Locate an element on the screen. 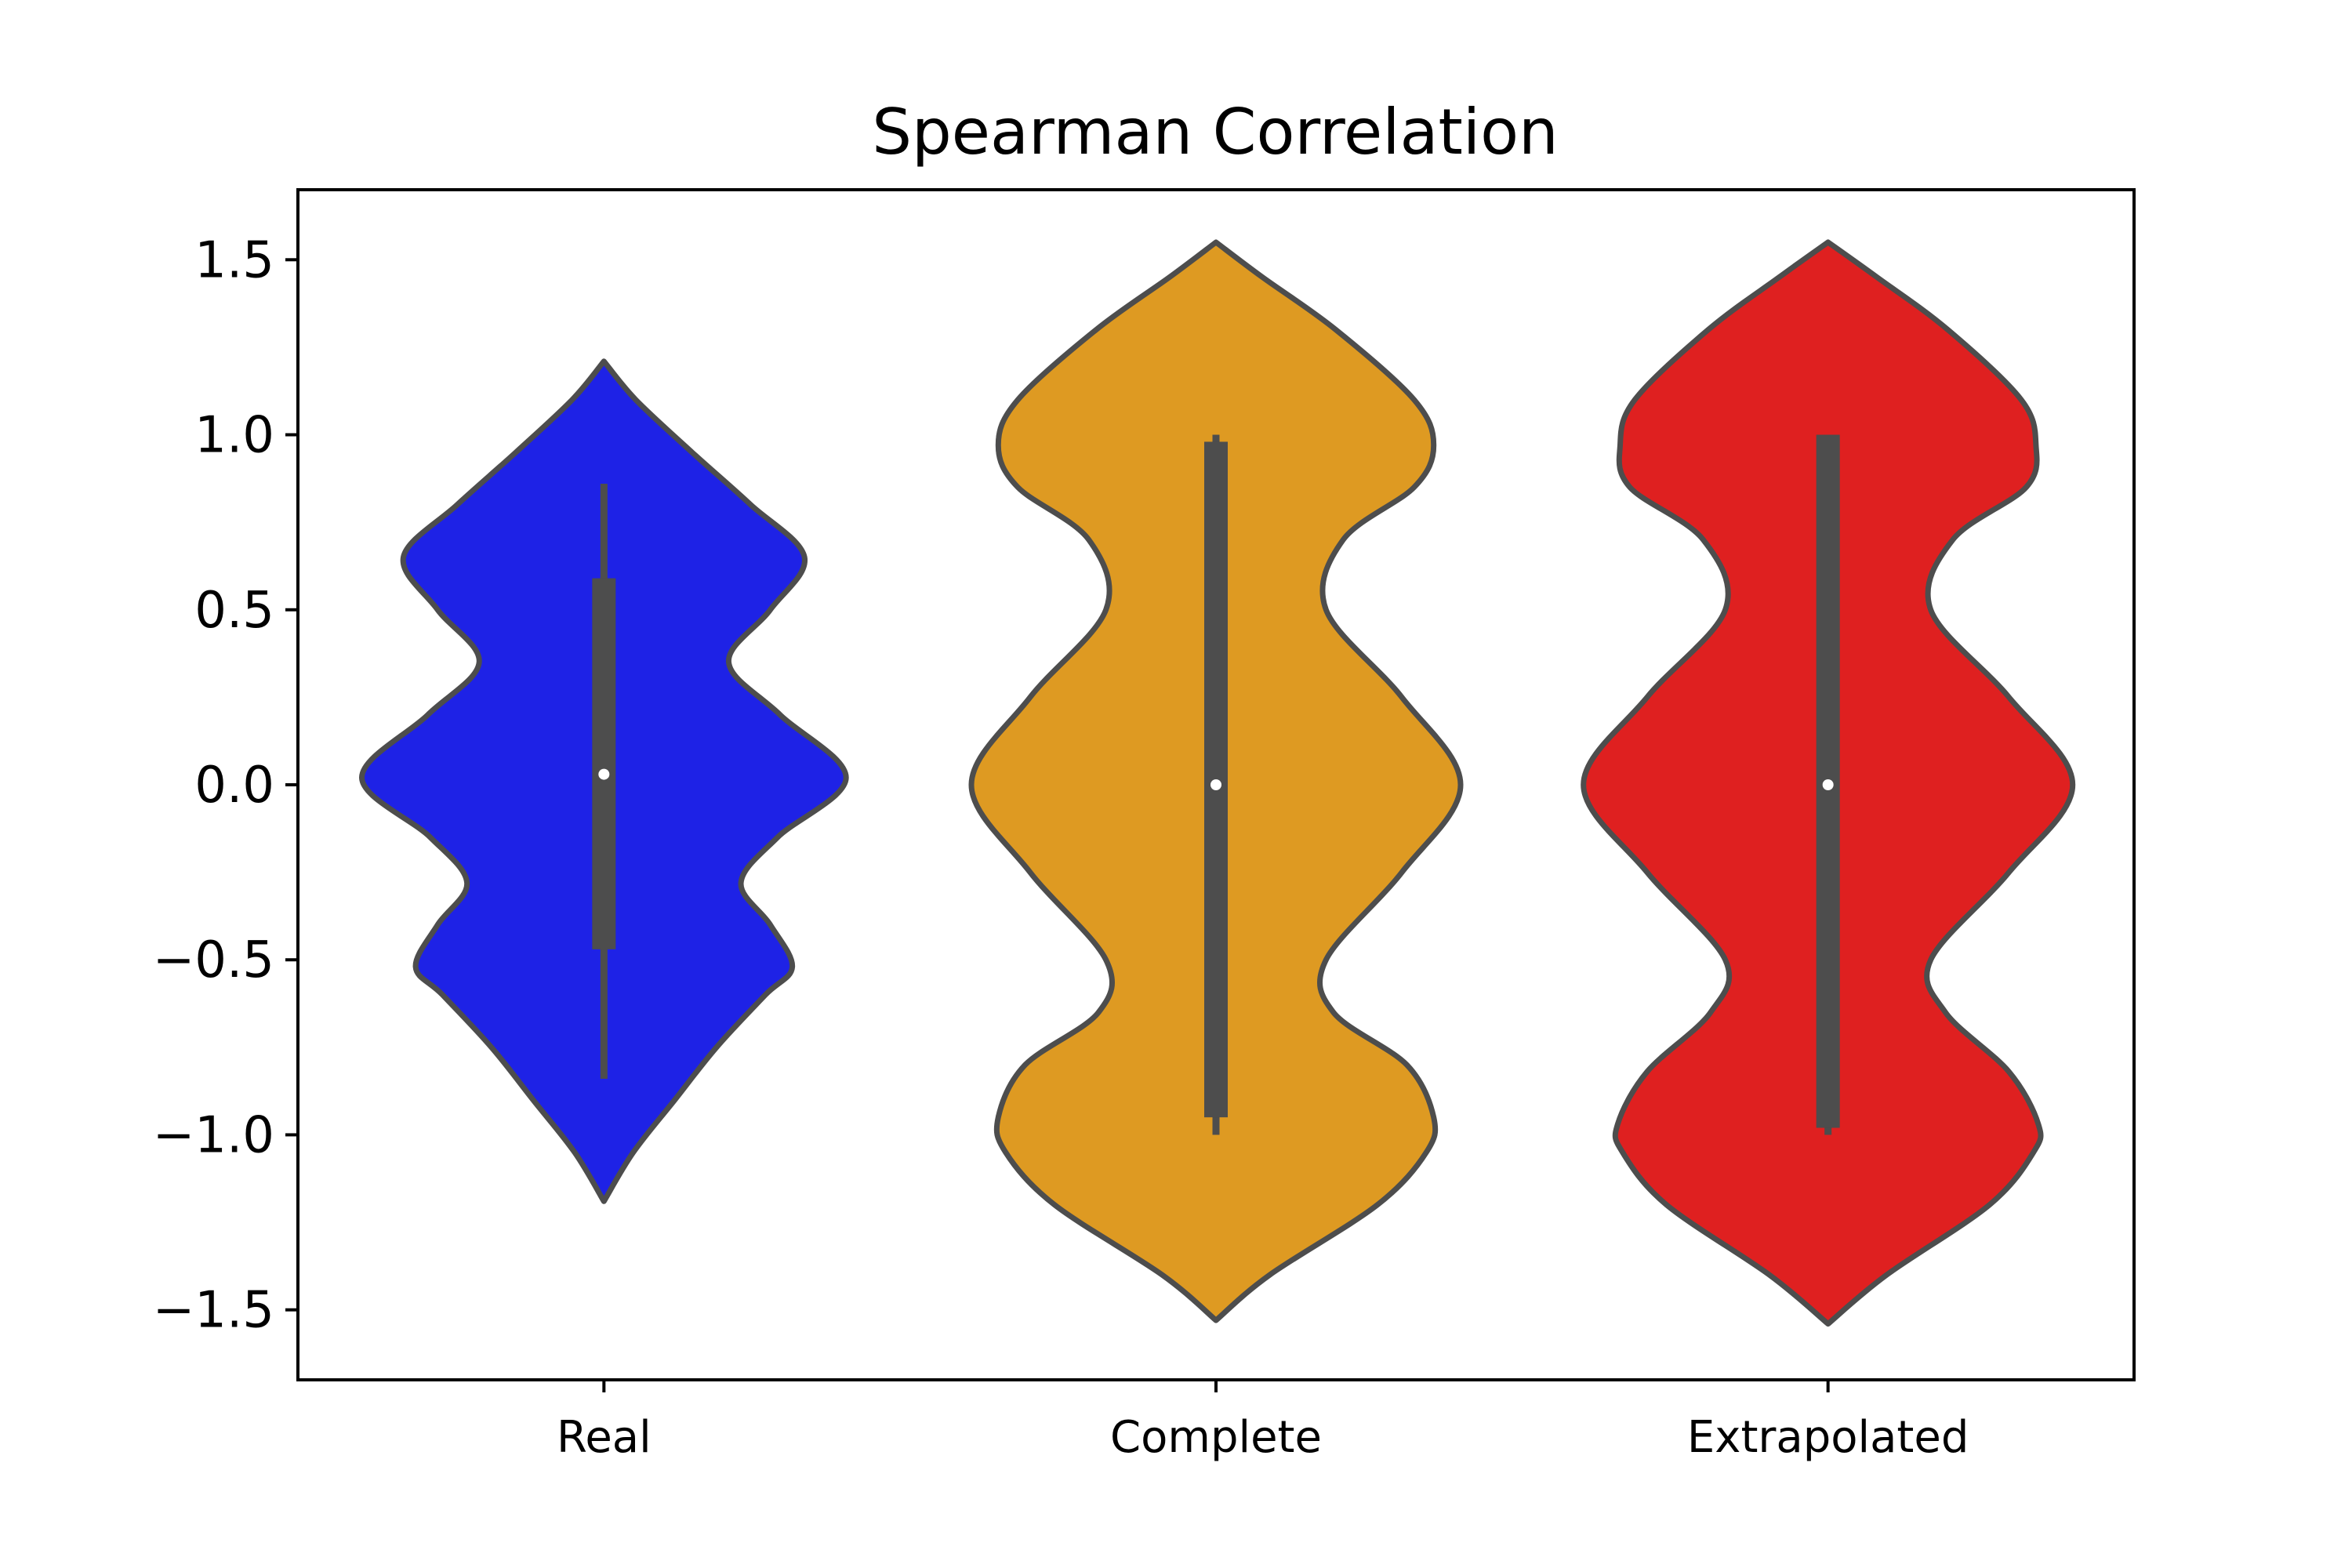 The height and width of the screenshot is (1568, 2352). x-tick-label: Extrapolated is located at coordinates (1828, 1437).